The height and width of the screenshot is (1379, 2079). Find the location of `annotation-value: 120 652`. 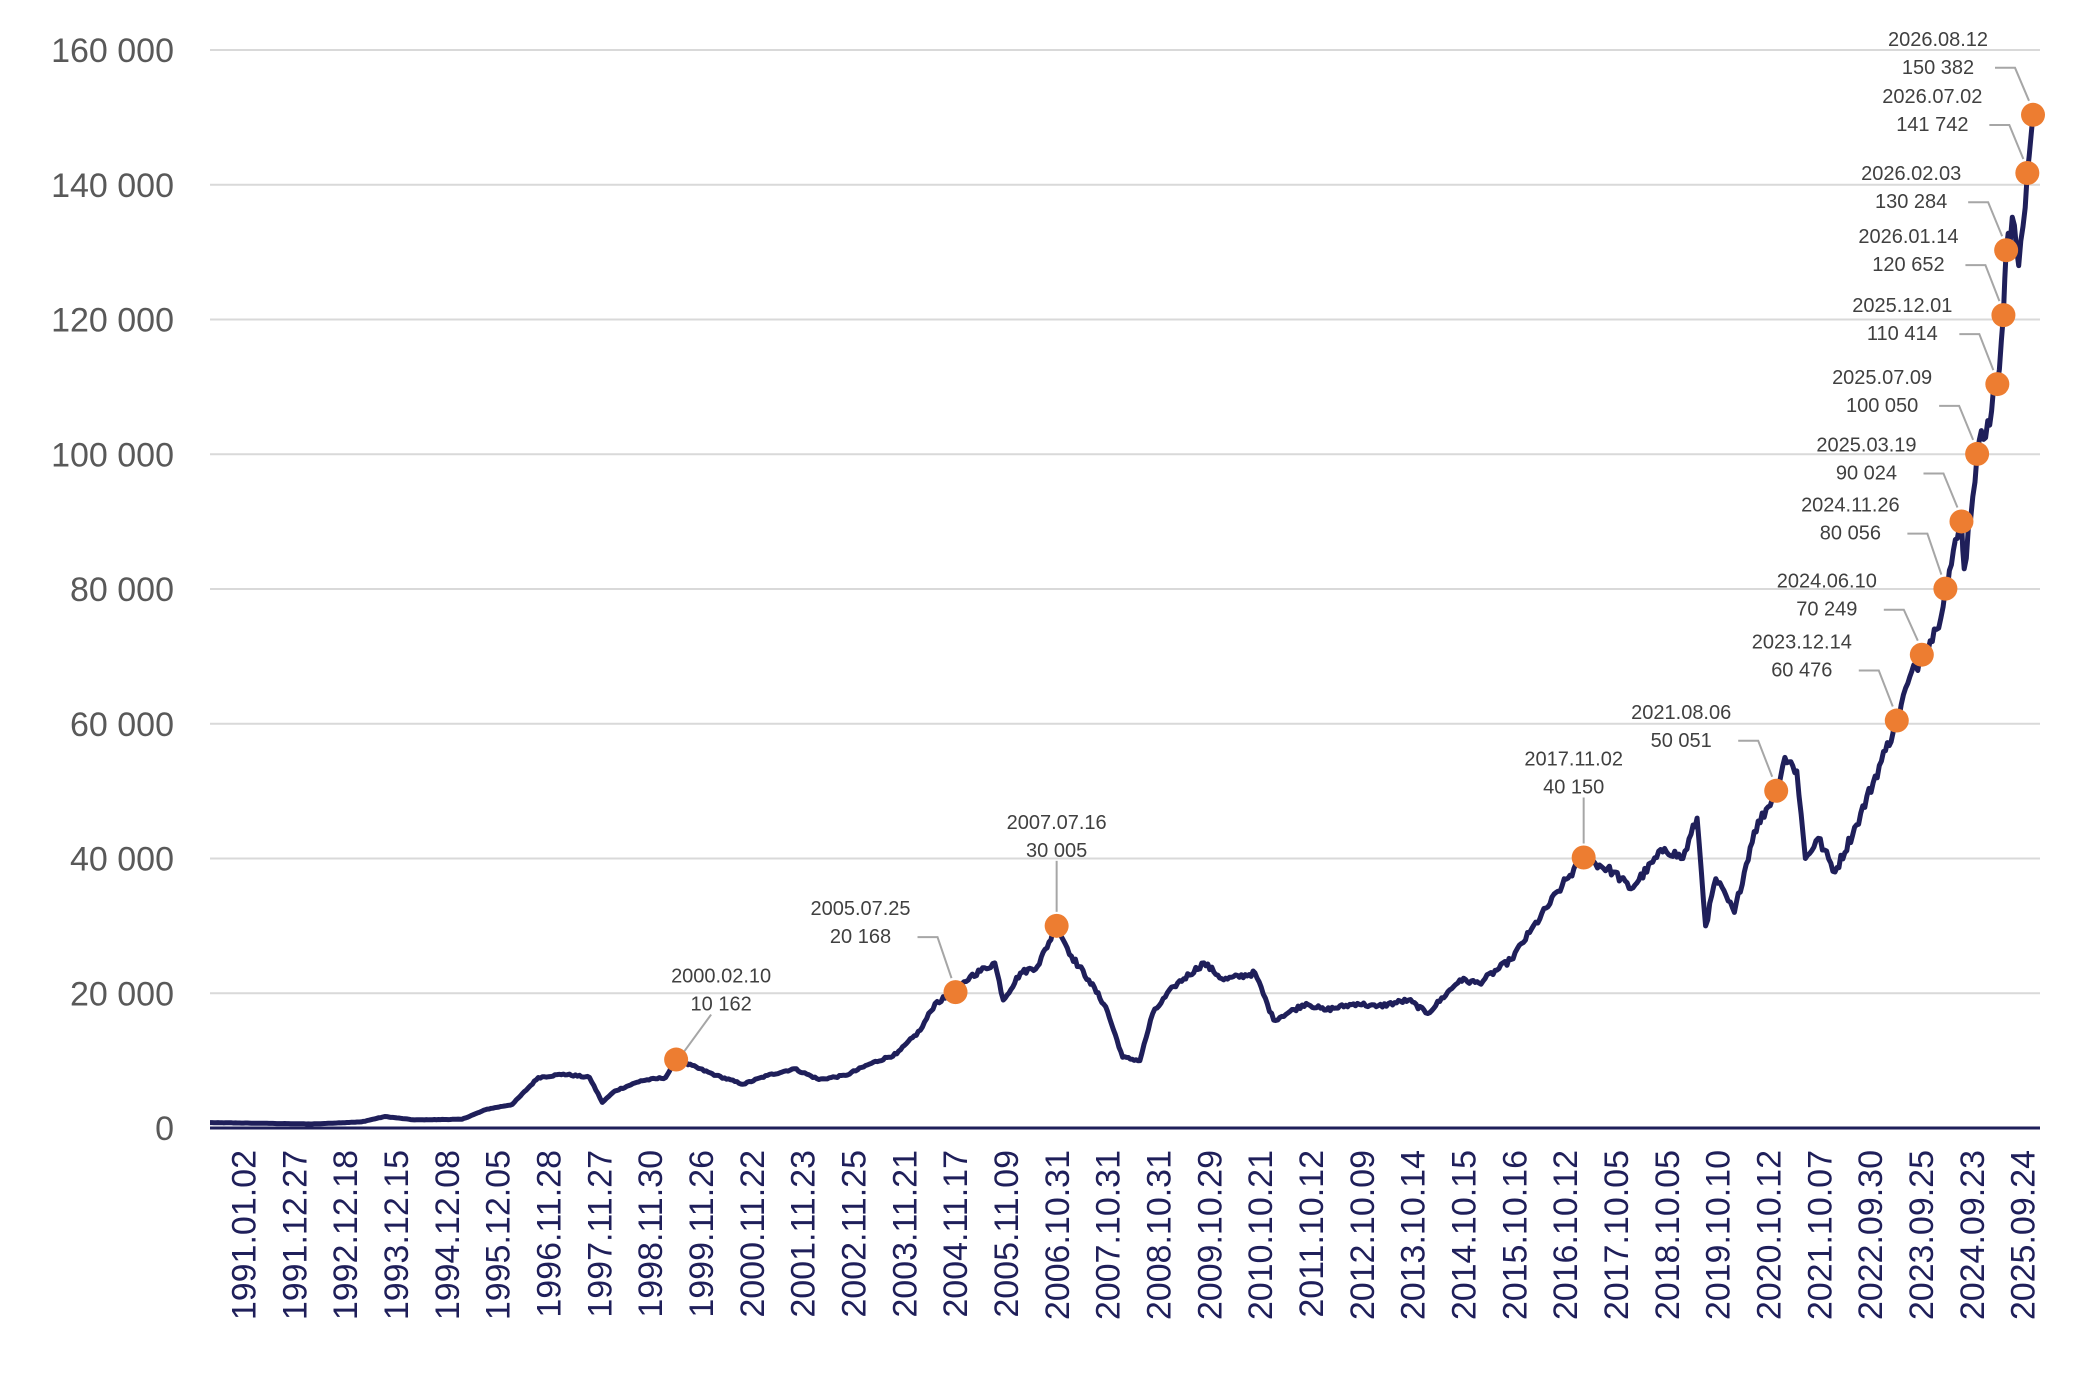

annotation-value: 120 652 is located at coordinates (1908, 265).